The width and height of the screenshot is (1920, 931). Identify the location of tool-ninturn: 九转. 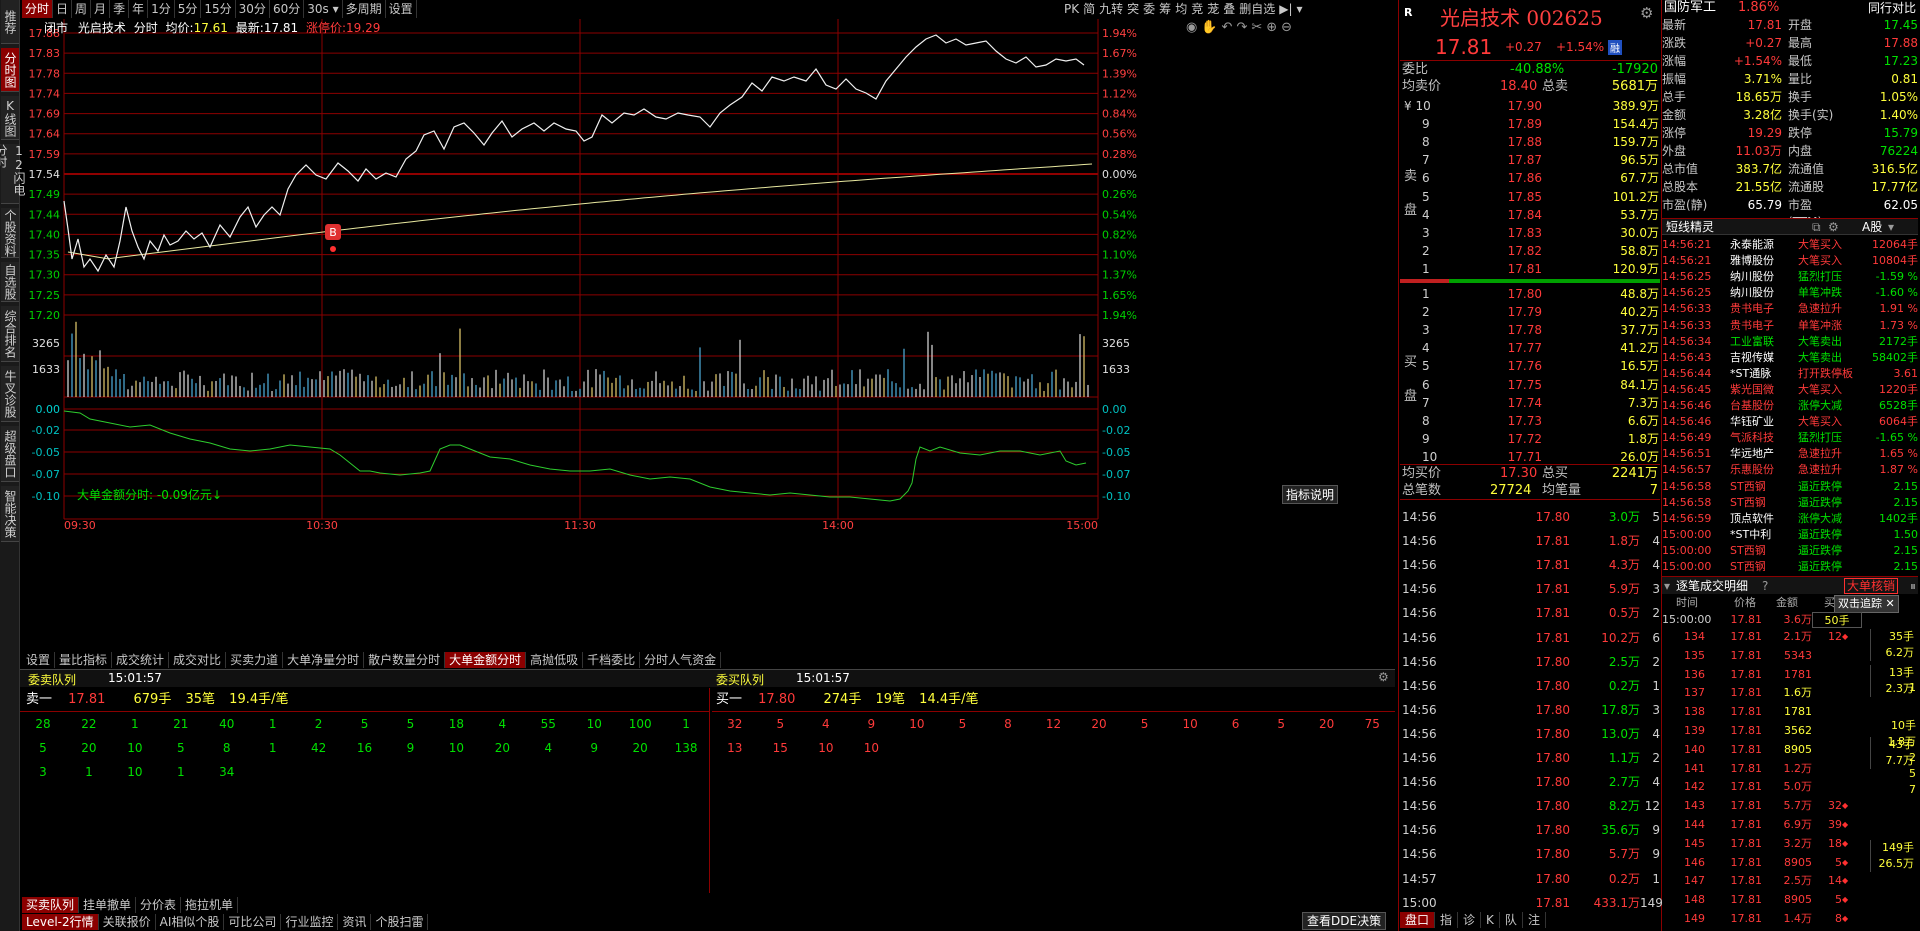
(1111, 9).